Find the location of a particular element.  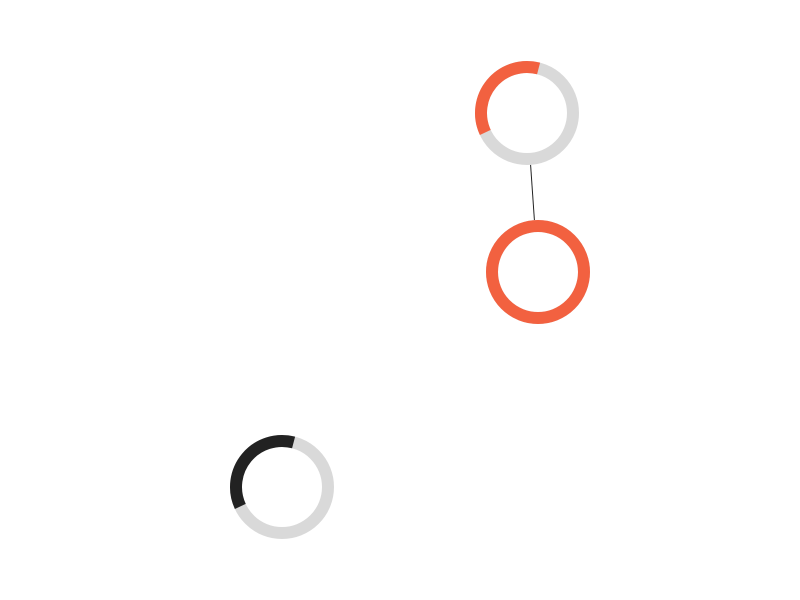

bottom-node is located at coordinates (282, 487).